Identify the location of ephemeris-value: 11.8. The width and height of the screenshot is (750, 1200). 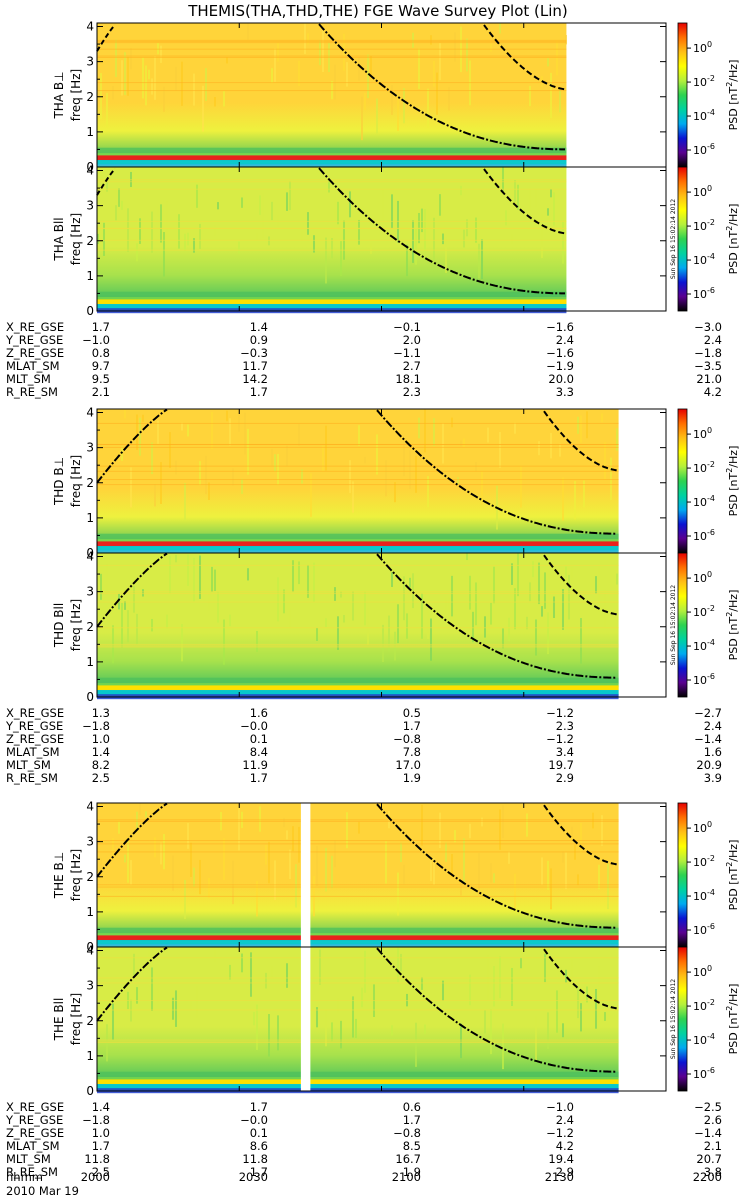
(255, 1159).